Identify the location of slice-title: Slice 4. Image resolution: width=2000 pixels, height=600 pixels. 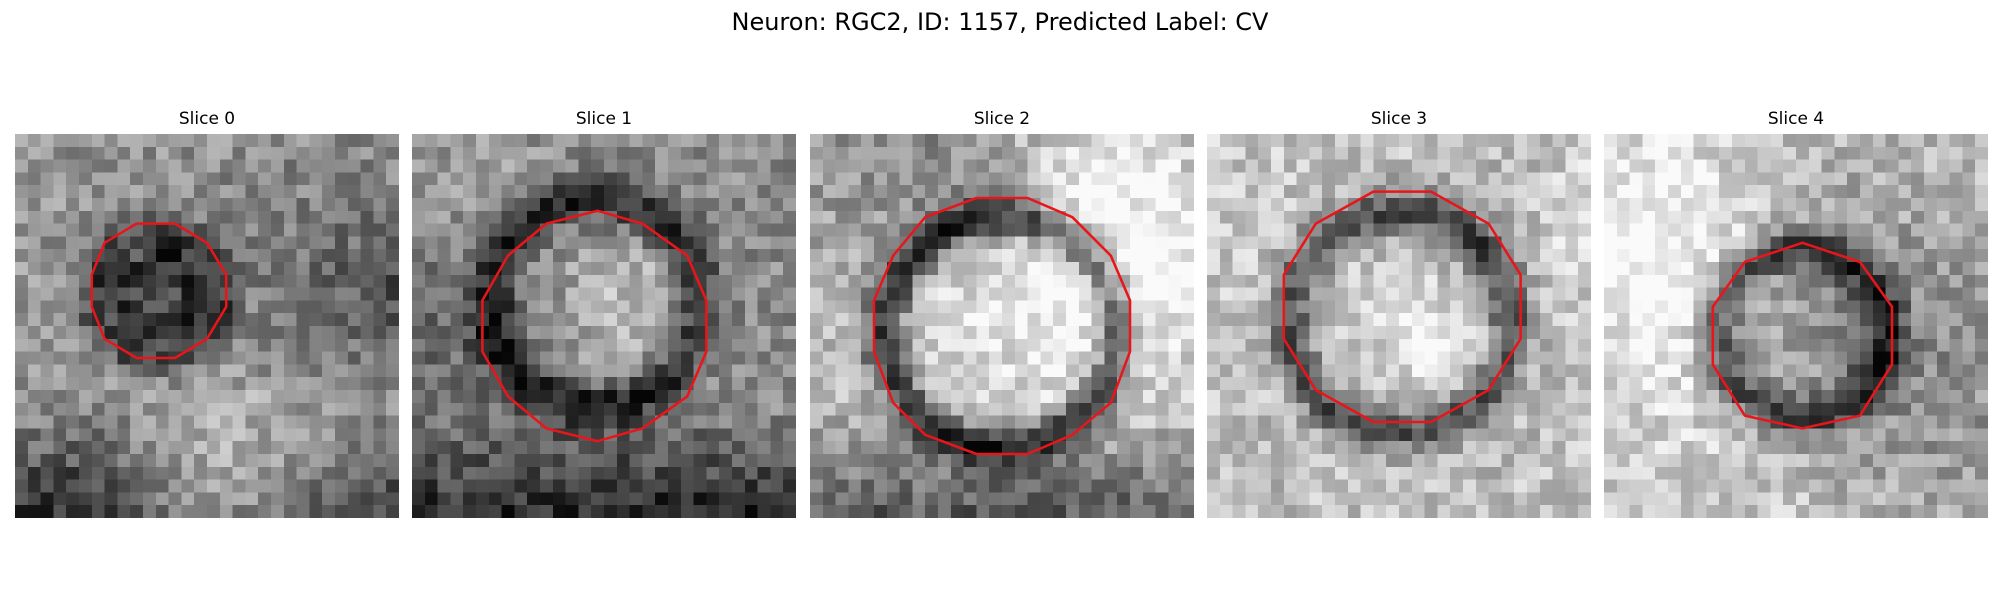
(1796, 119).